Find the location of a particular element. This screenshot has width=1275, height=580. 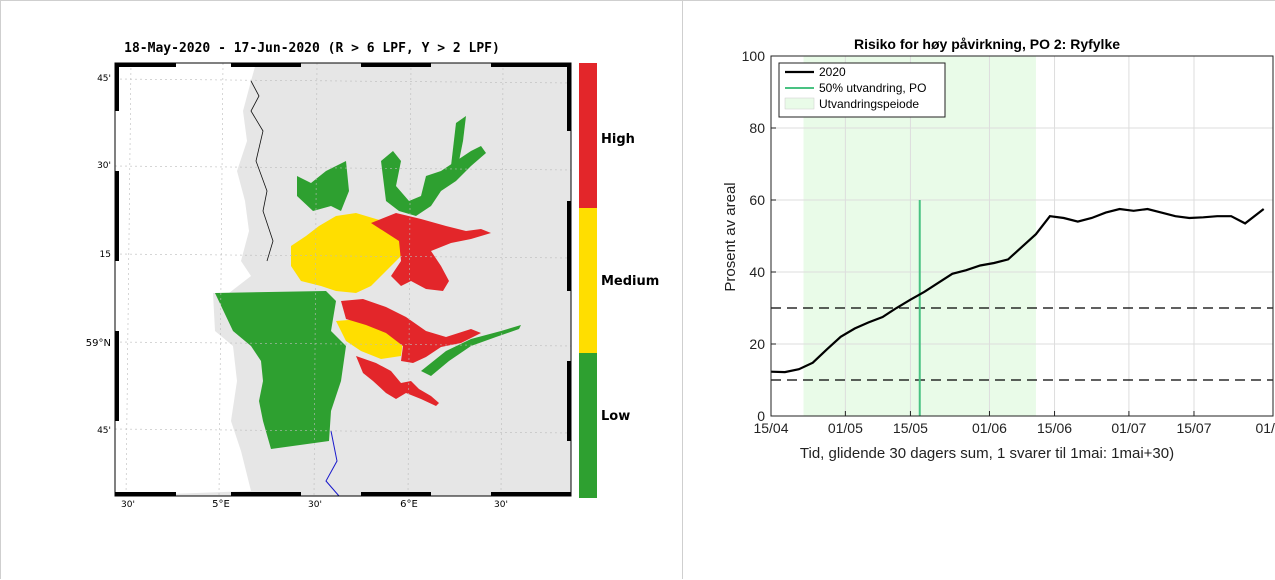

x-tick-label: 01/06 is located at coordinates (989, 428).